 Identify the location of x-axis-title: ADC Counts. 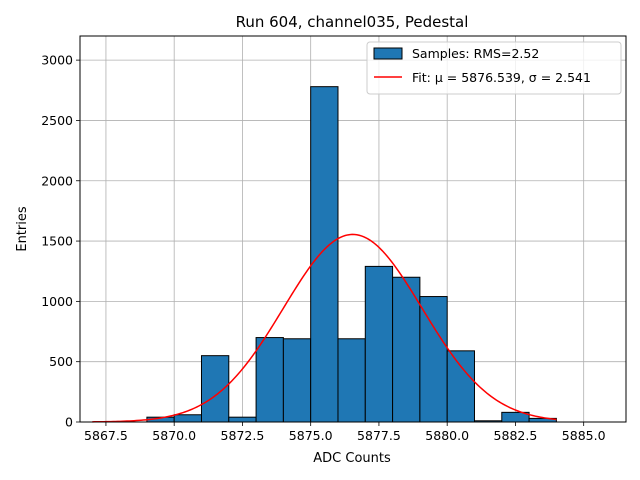
(352, 458).